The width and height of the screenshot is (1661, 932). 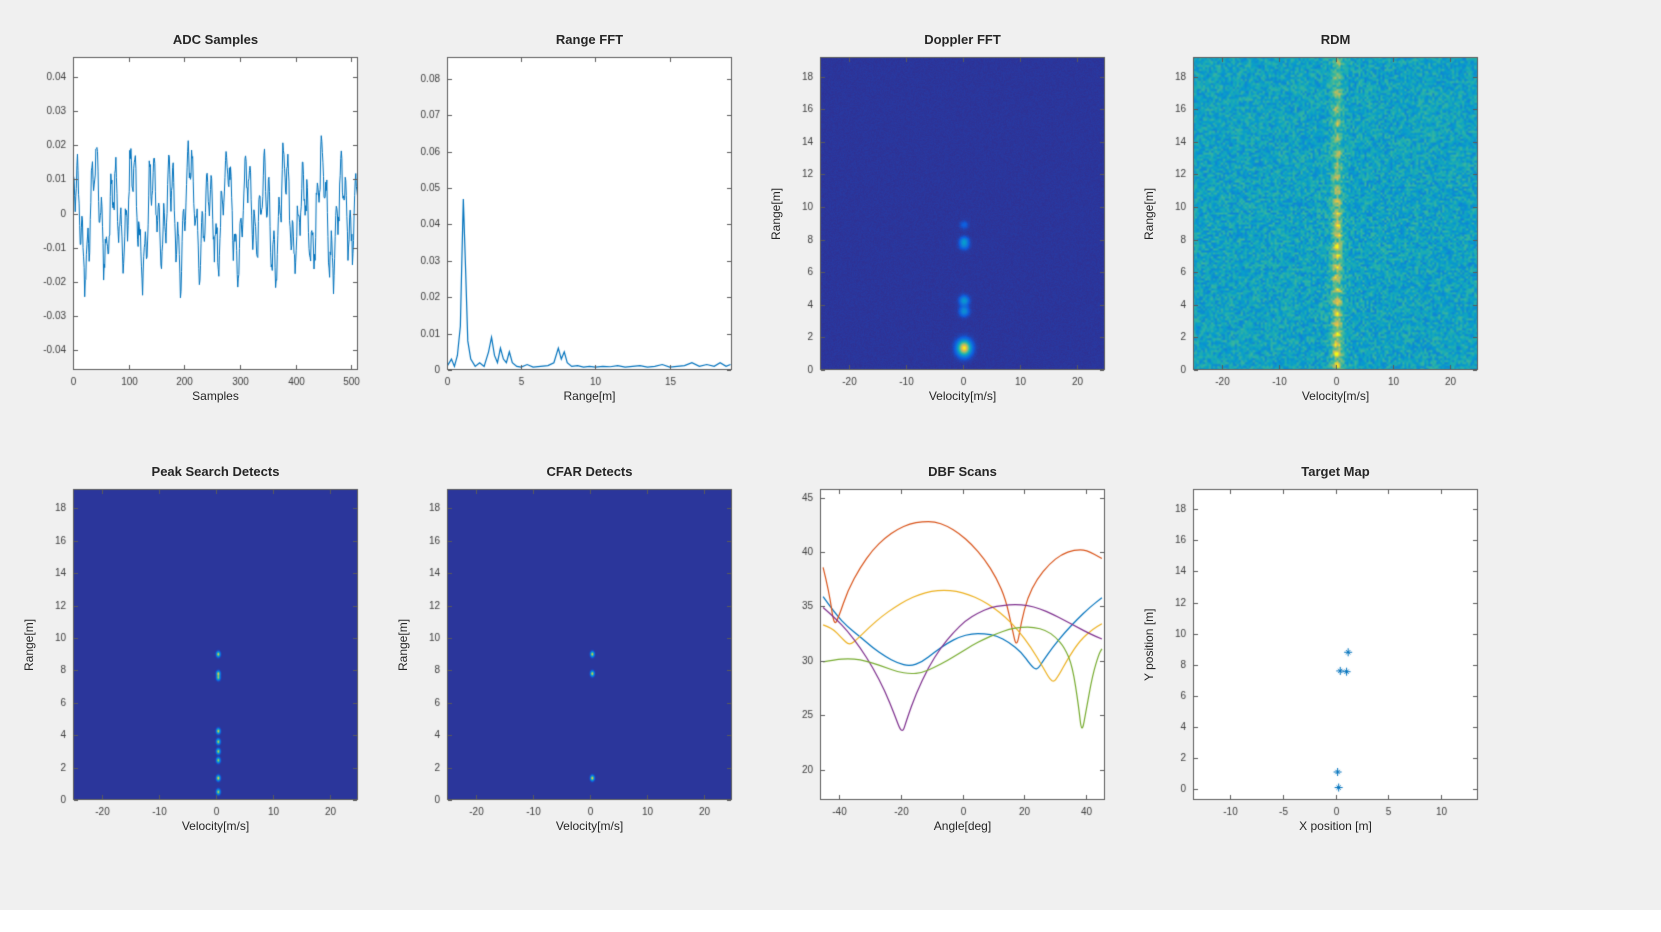 What do you see at coordinates (962, 471) in the screenshot?
I see `plot-title: DBF Scans` at bounding box center [962, 471].